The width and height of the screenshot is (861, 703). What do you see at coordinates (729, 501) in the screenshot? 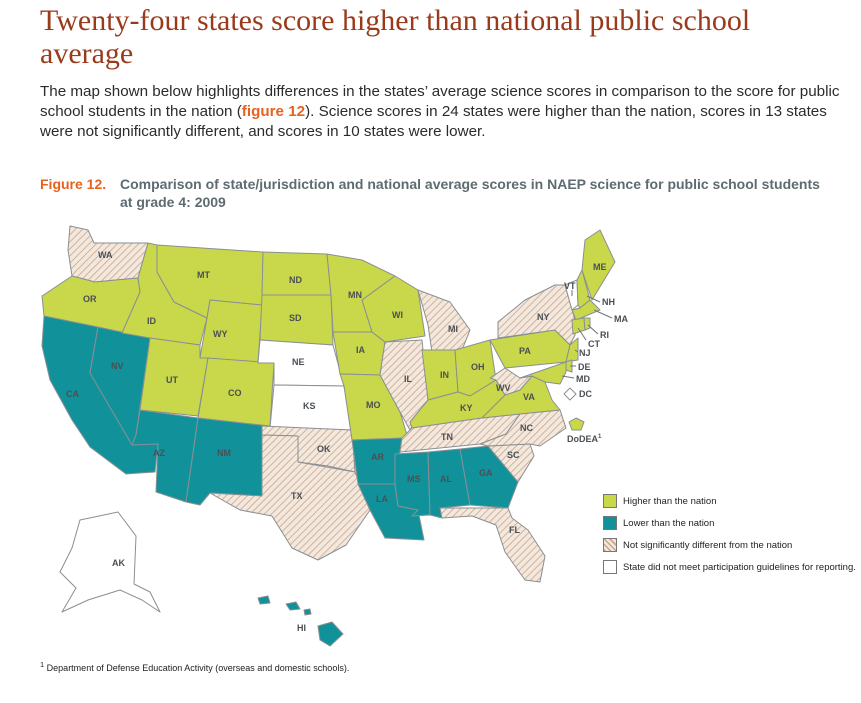
I see `legend-item-higher: Higher than the nation` at bounding box center [729, 501].